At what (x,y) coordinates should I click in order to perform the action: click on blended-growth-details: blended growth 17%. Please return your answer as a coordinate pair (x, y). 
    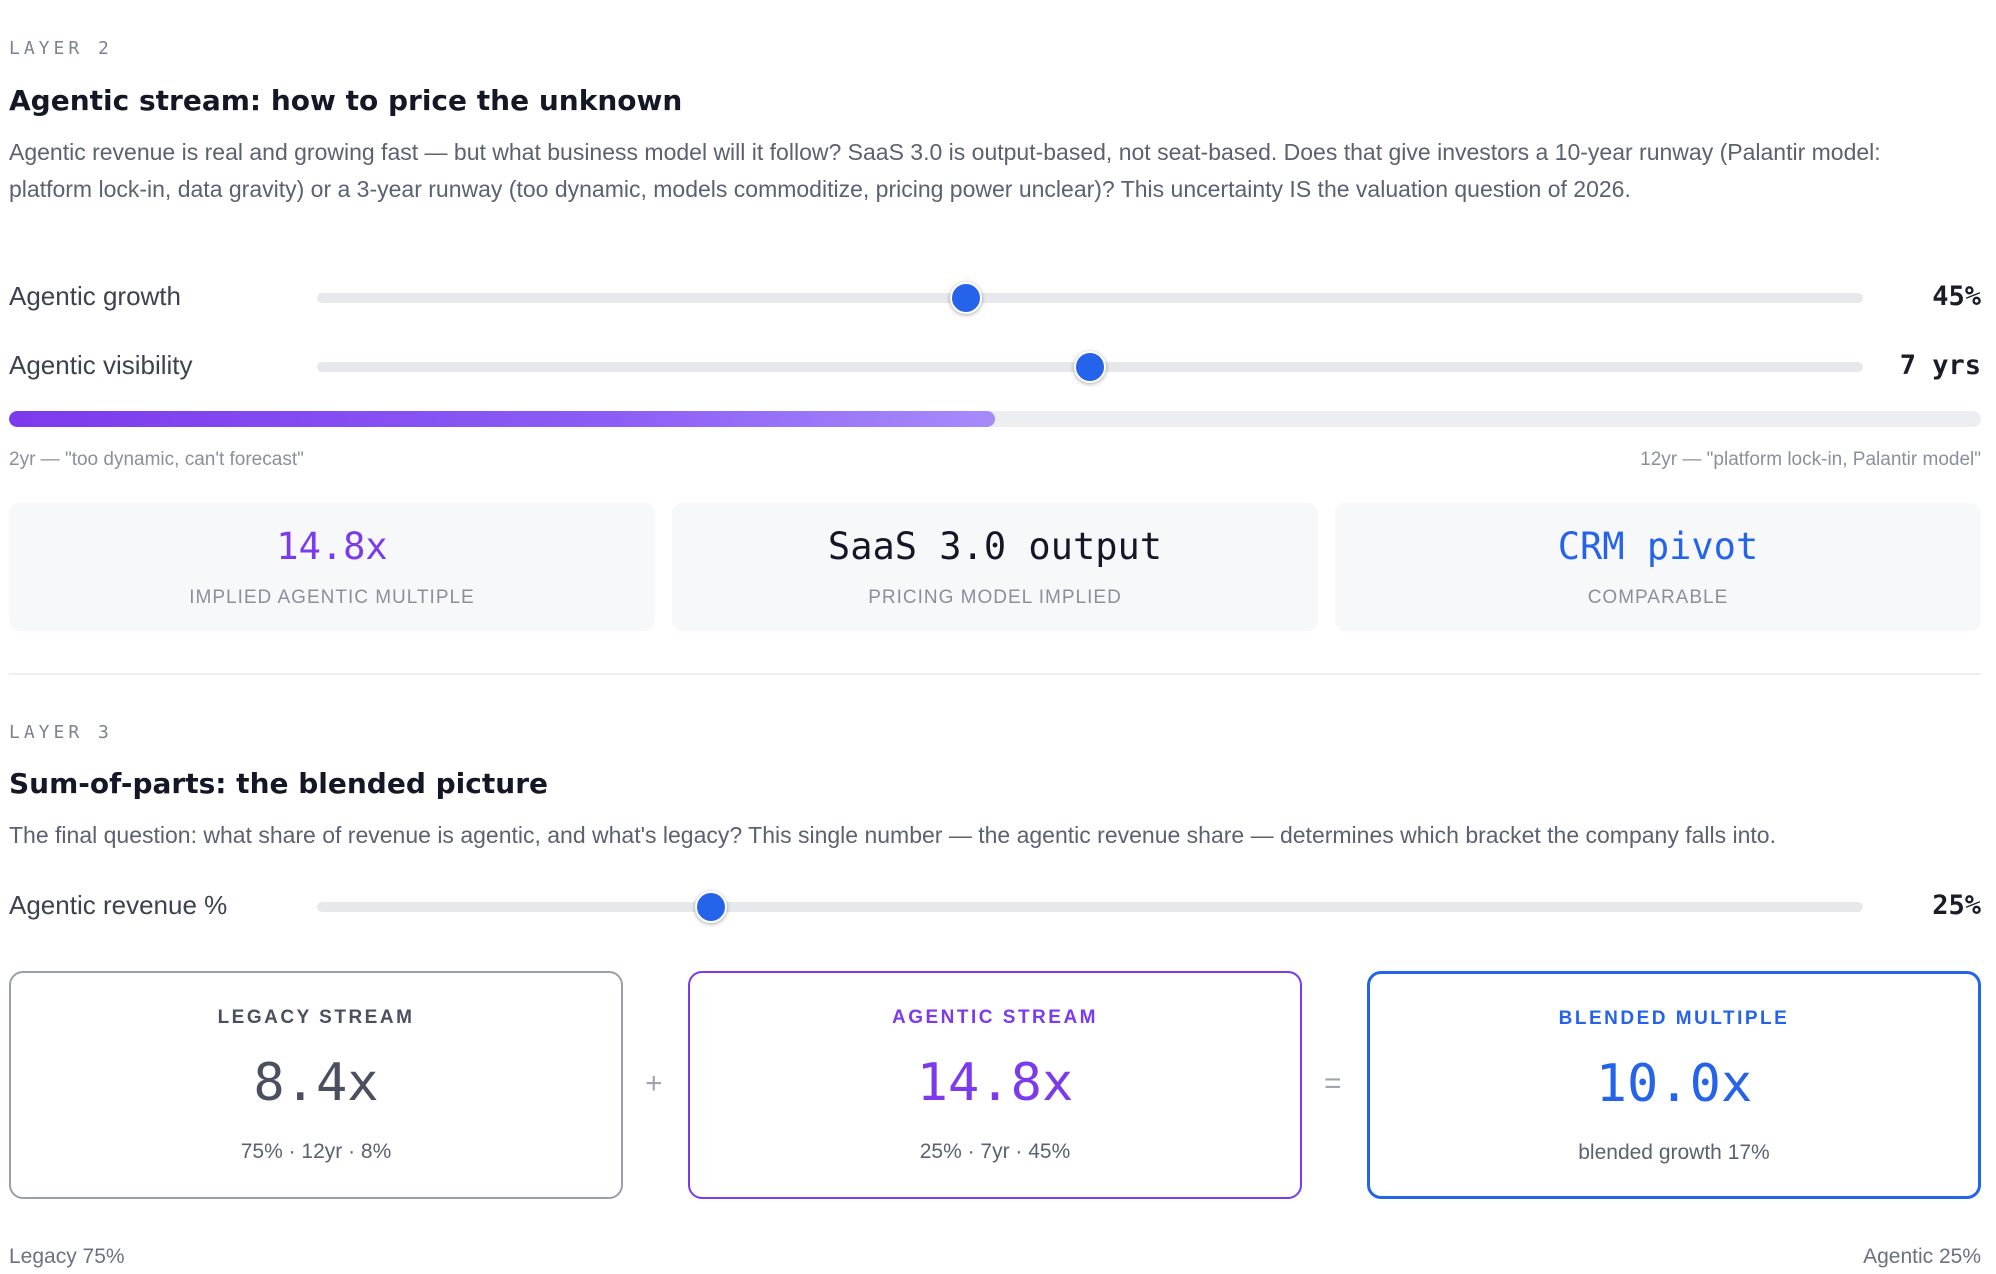
    Looking at the image, I should click on (1674, 1152).